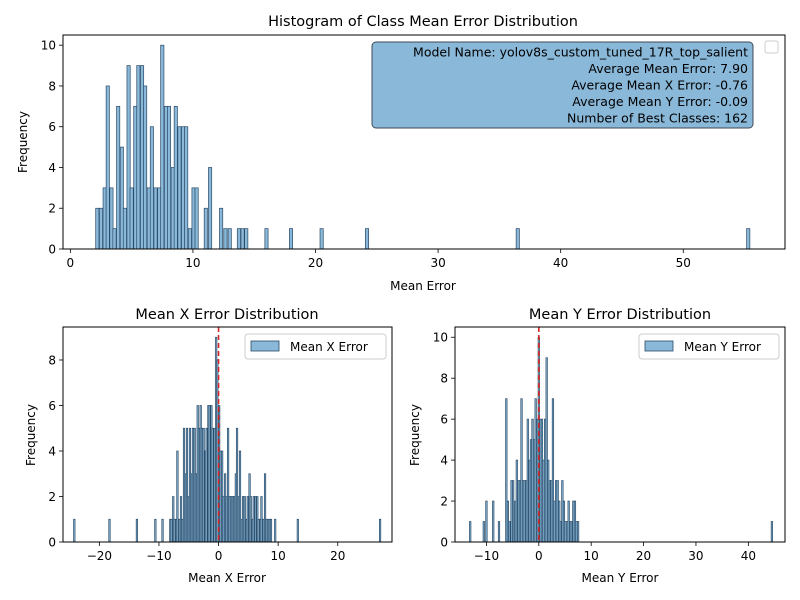 This screenshot has height=600, width=800. Describe the element at coordinates (329, 347) in the screenshot. I see `legend-entry: Mean X Error` at that location.